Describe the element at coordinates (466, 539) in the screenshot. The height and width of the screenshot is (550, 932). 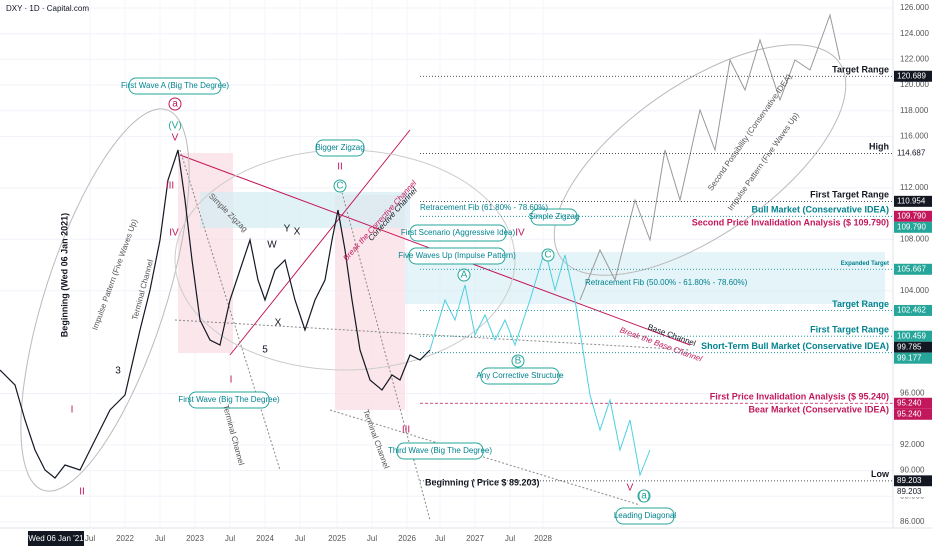
I see `time-axis` at that location.